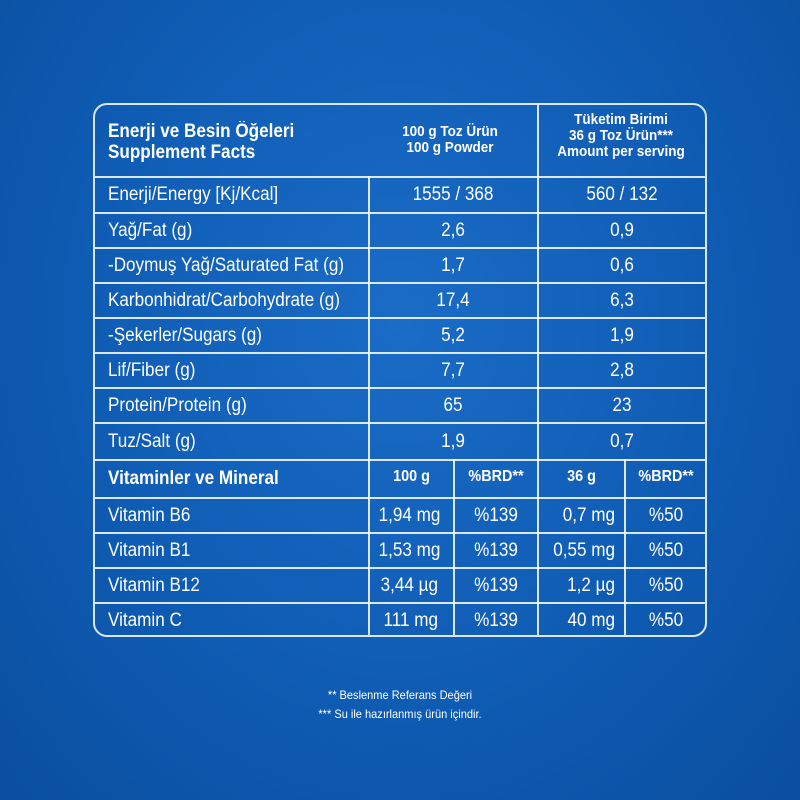  Describe the element at coordinates (450, 131) in the screenshot. I see `col1-line1: 100 g Toz Ürün` at that location.